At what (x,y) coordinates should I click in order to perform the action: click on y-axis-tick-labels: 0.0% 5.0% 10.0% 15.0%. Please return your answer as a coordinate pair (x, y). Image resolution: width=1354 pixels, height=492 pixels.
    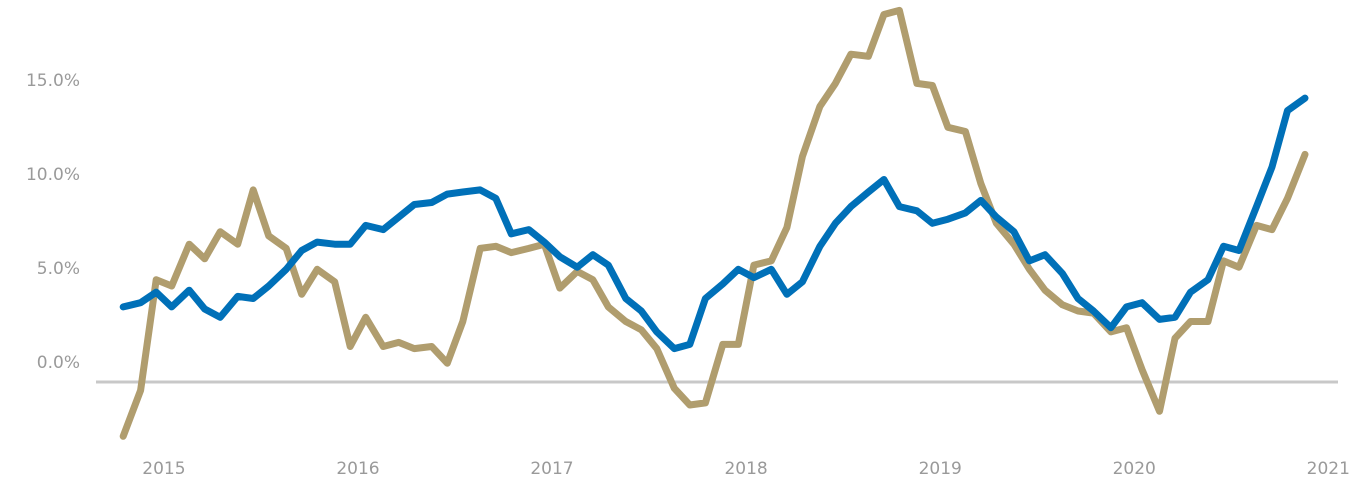
    Looking at the image, I should click on (53, 222).